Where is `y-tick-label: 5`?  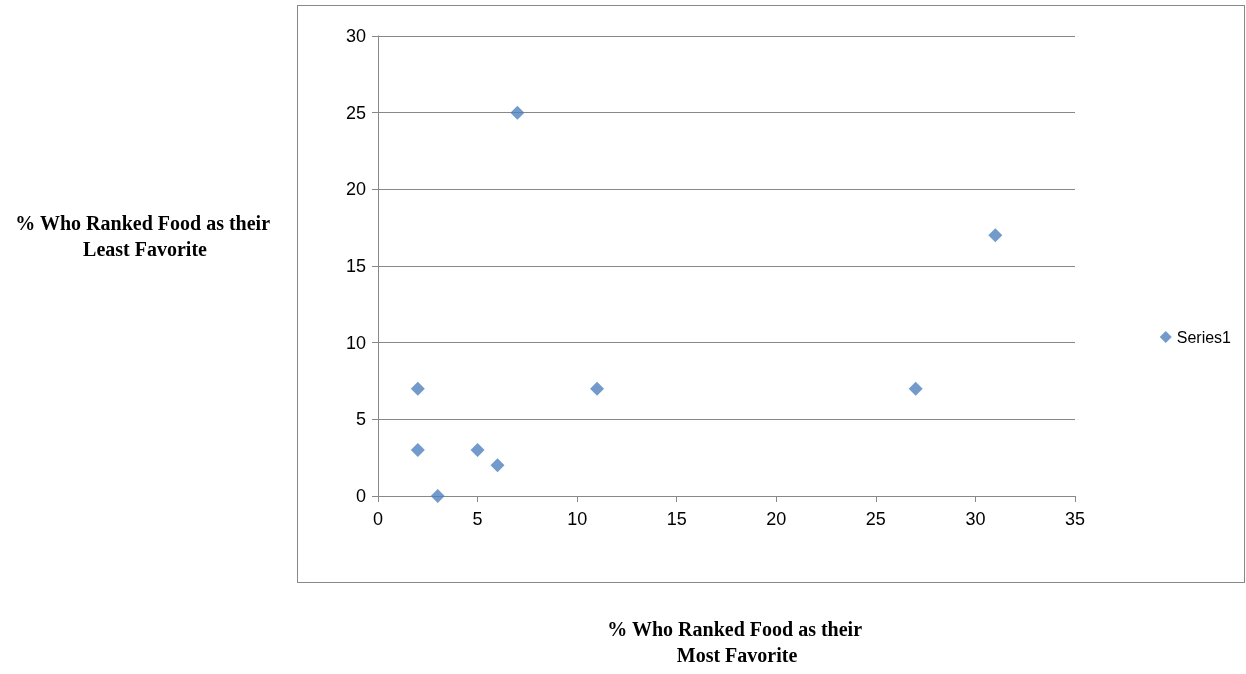
y-tick-label: 5 is located at coordinates (360, 419).